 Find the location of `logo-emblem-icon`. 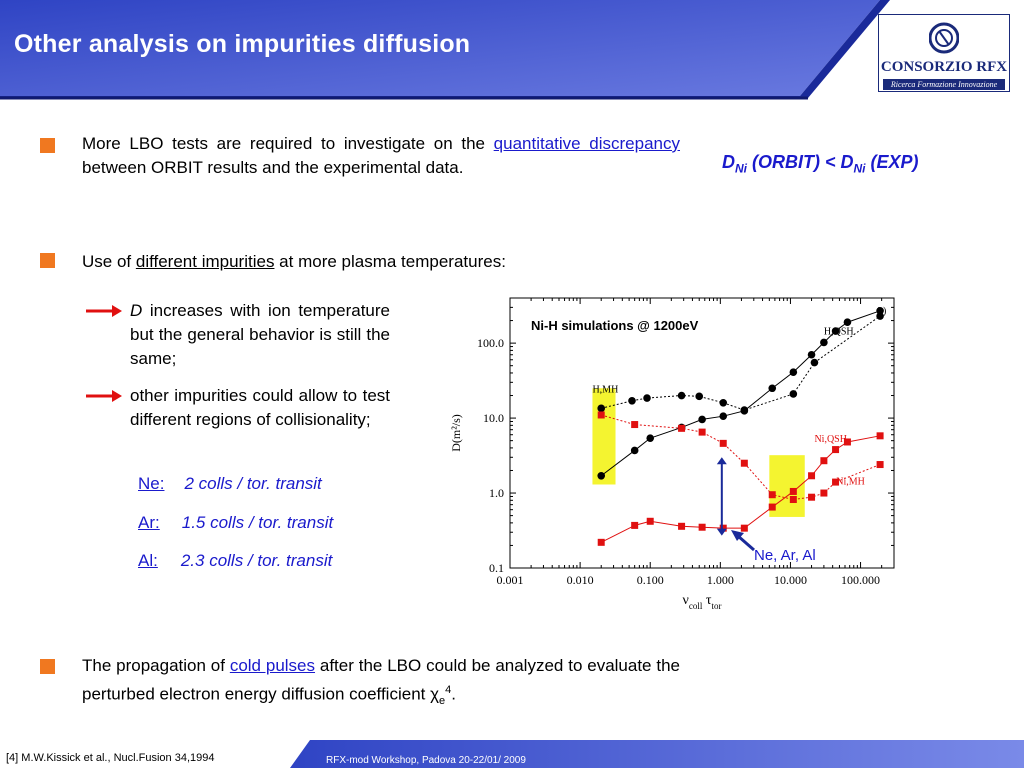

logo-emblem-icon is located at coordinates (944, 38).